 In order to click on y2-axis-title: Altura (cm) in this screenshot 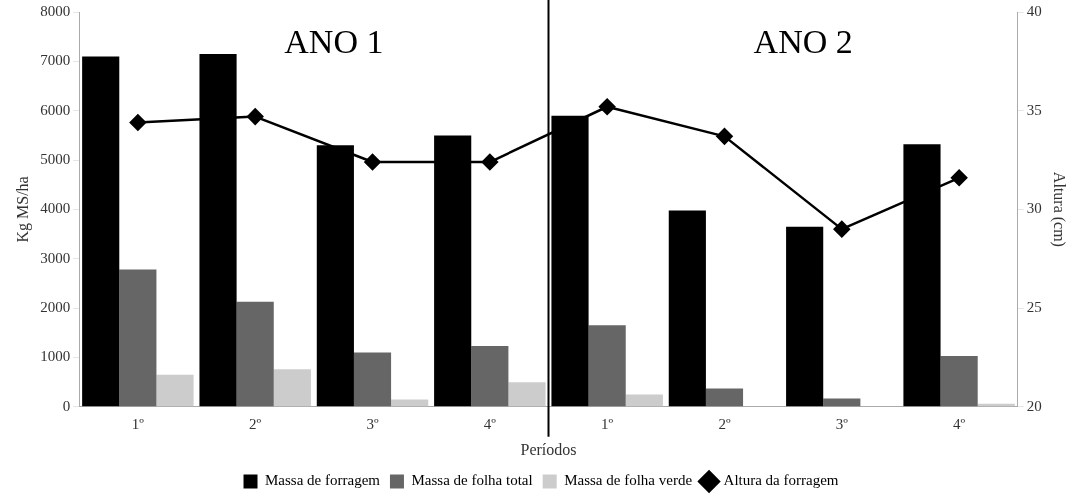, I will do `click(1059, 209)`.